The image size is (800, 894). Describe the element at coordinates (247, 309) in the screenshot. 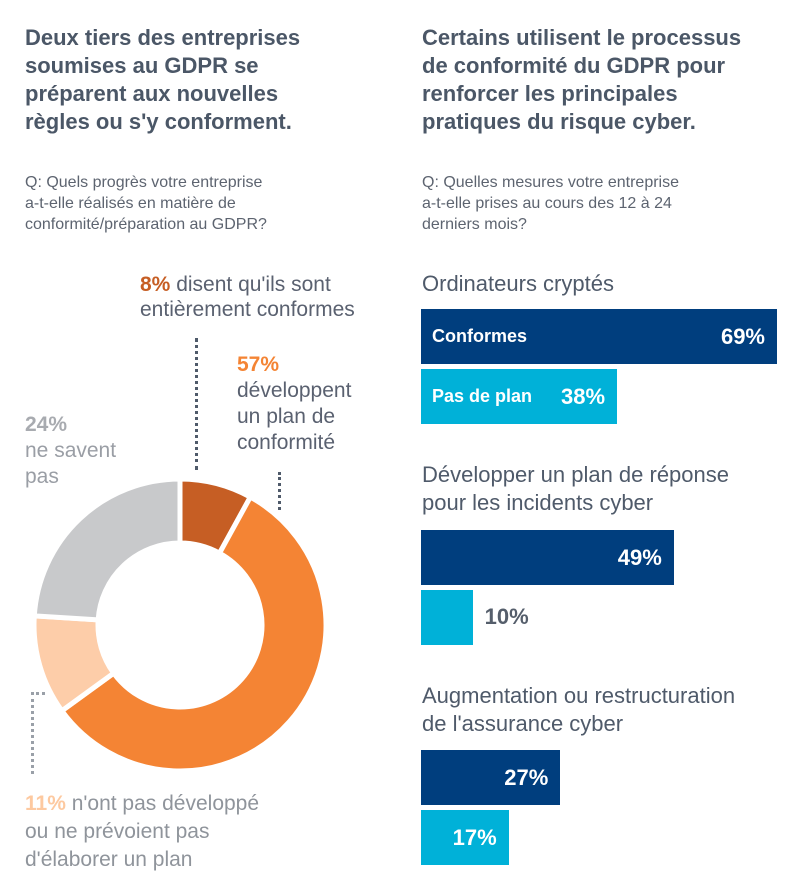

I see `label-text: entièrement conformes` at that location.